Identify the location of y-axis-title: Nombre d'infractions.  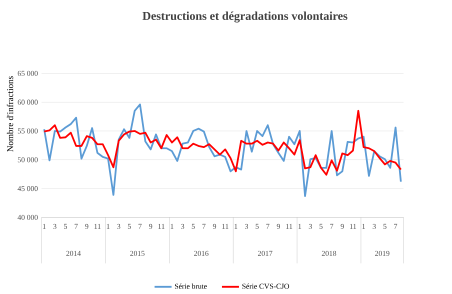
(10, 114).